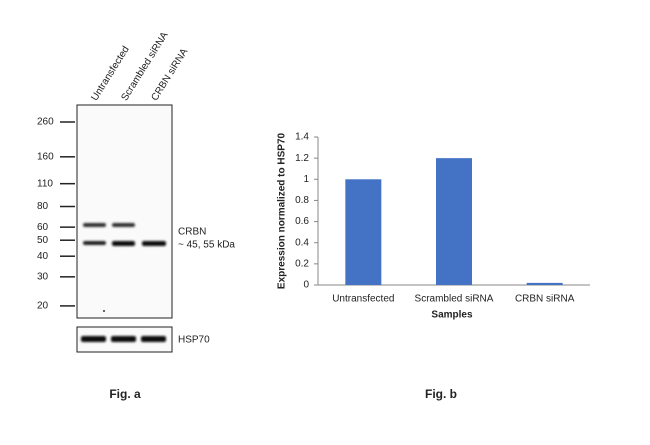  I want to click on y-tick-label: 0.8, so click(302, 200).